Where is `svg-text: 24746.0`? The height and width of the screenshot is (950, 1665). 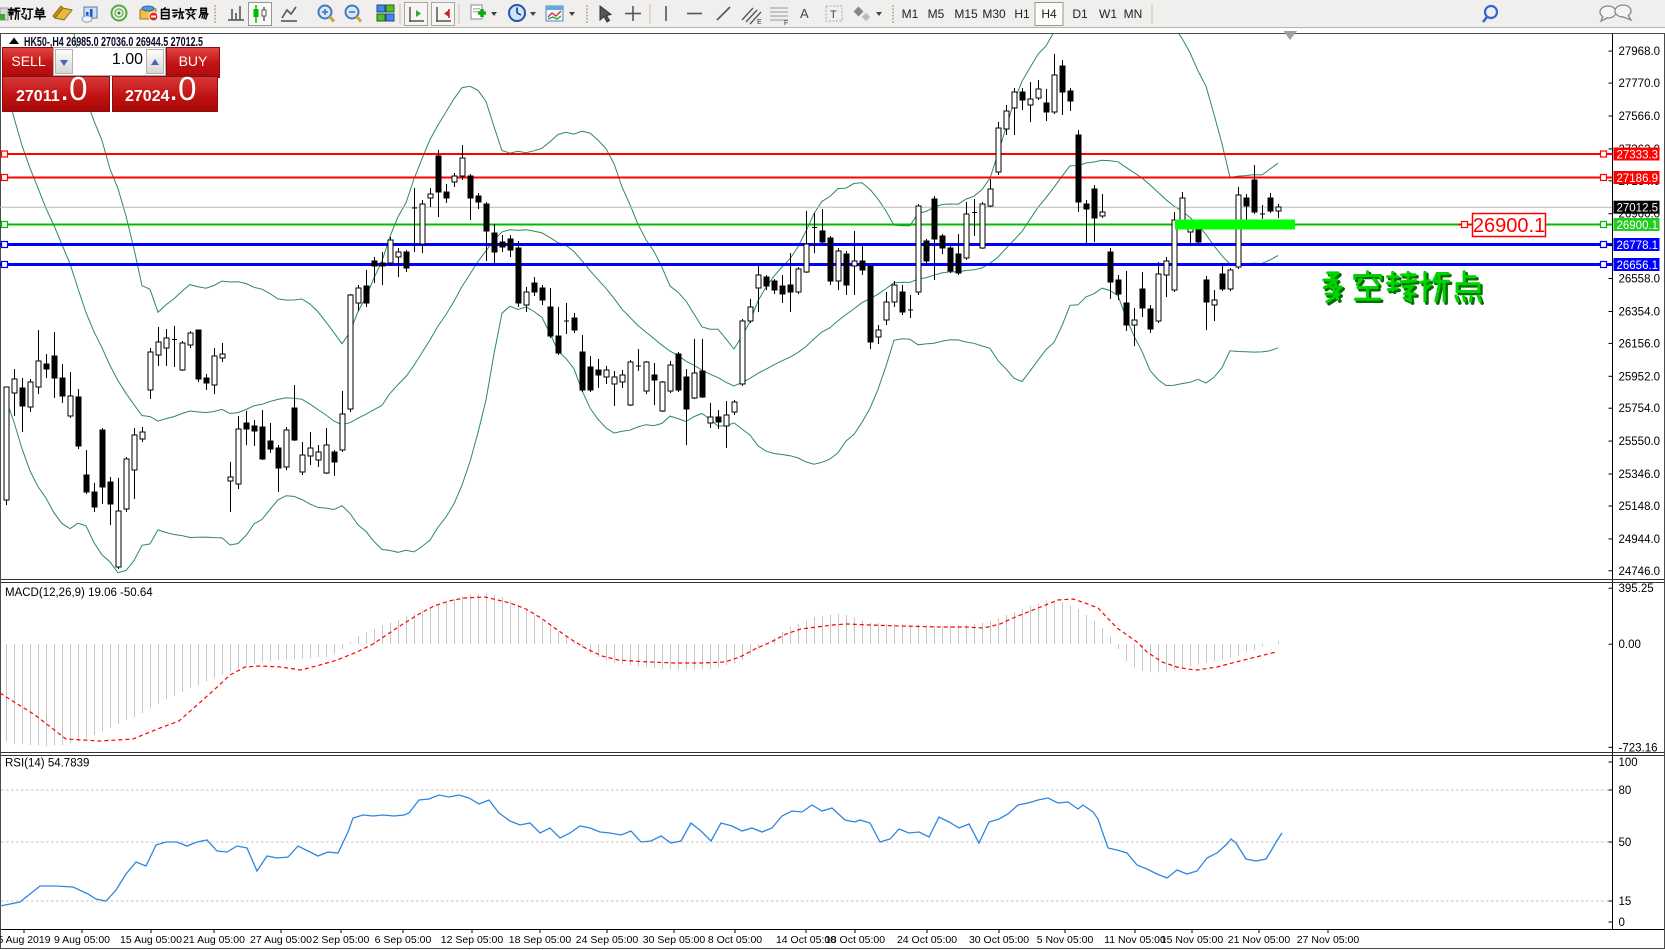
svg-text: 24746.0 is located at coordinates (1640, 572).